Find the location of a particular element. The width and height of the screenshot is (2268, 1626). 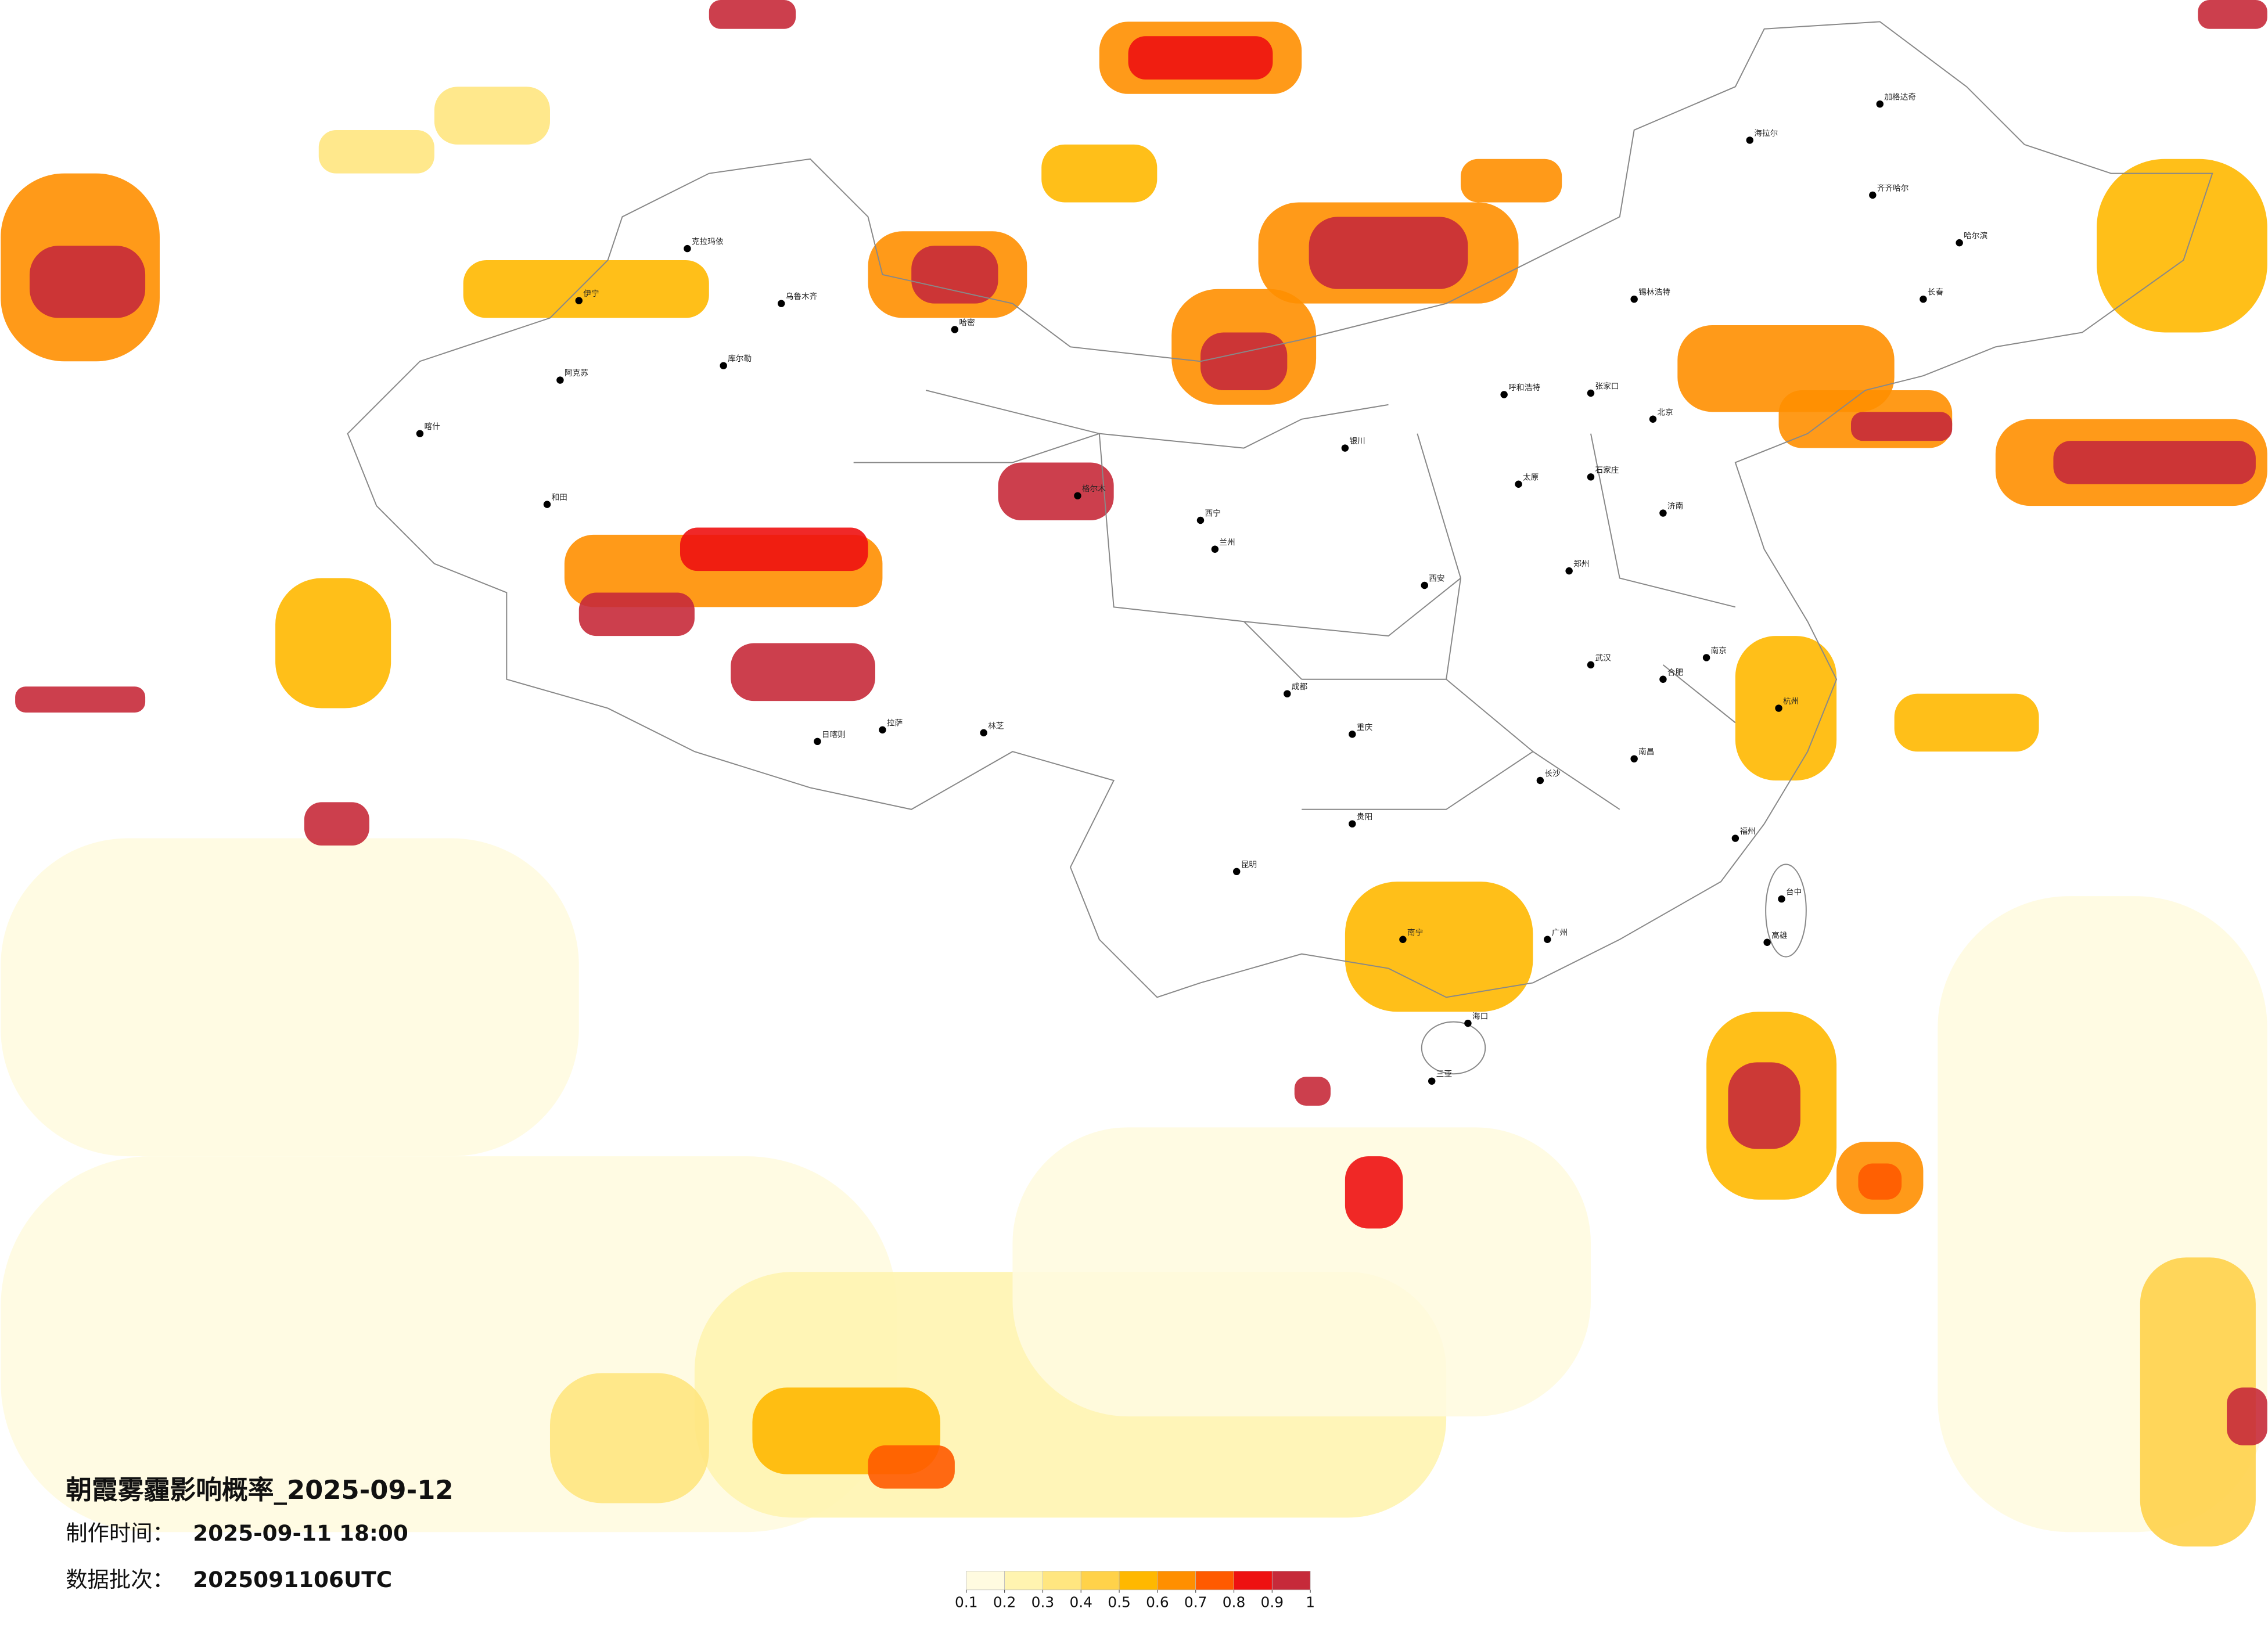

colorbar-label: 1 is located at coordinates (1310, 1602).